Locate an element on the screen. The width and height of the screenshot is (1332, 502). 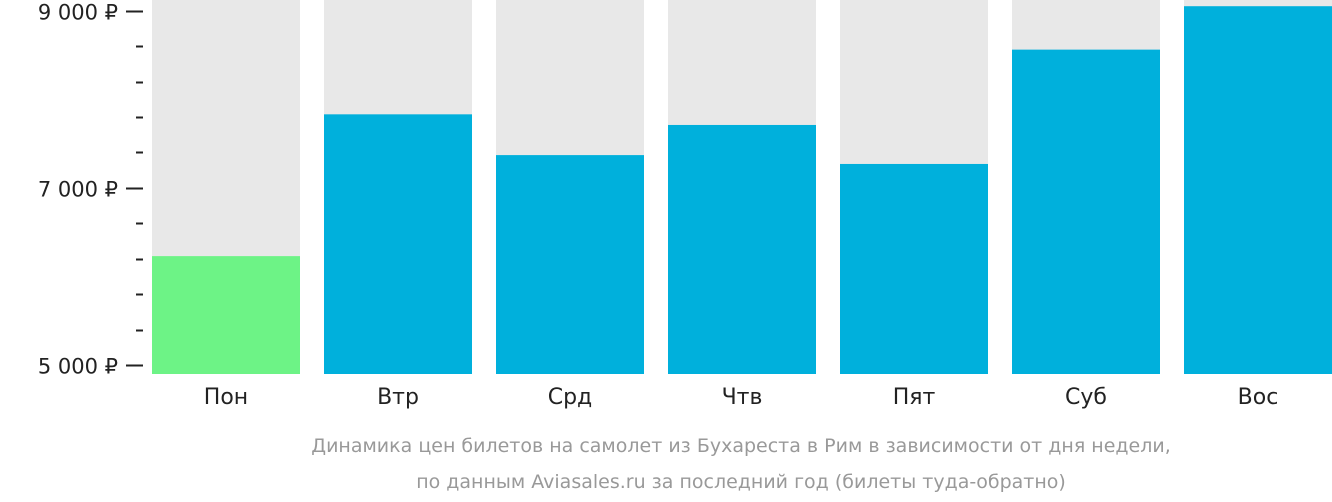
x-tick-label-Пон: Пон is located at coordinates (226, 397).